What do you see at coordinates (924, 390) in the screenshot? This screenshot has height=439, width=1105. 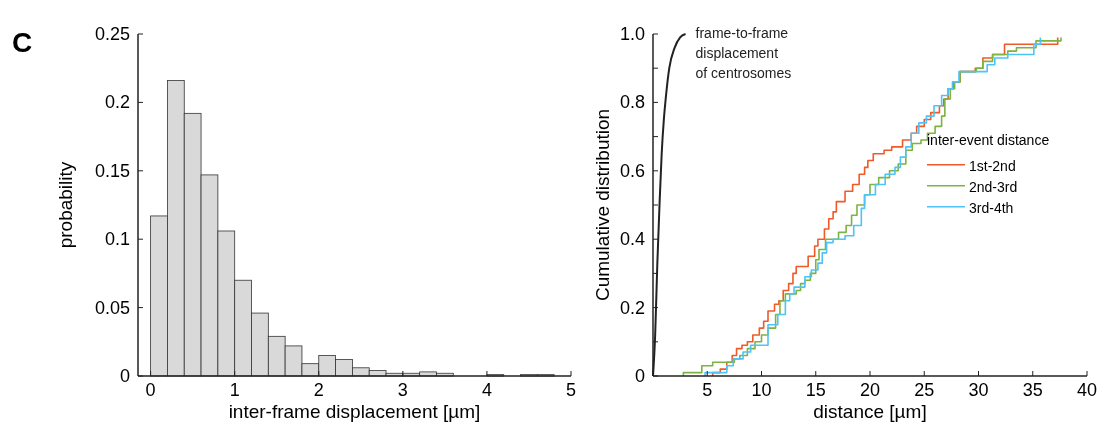 I see `x-tick-label: 25` at bounding box center [924, 390].